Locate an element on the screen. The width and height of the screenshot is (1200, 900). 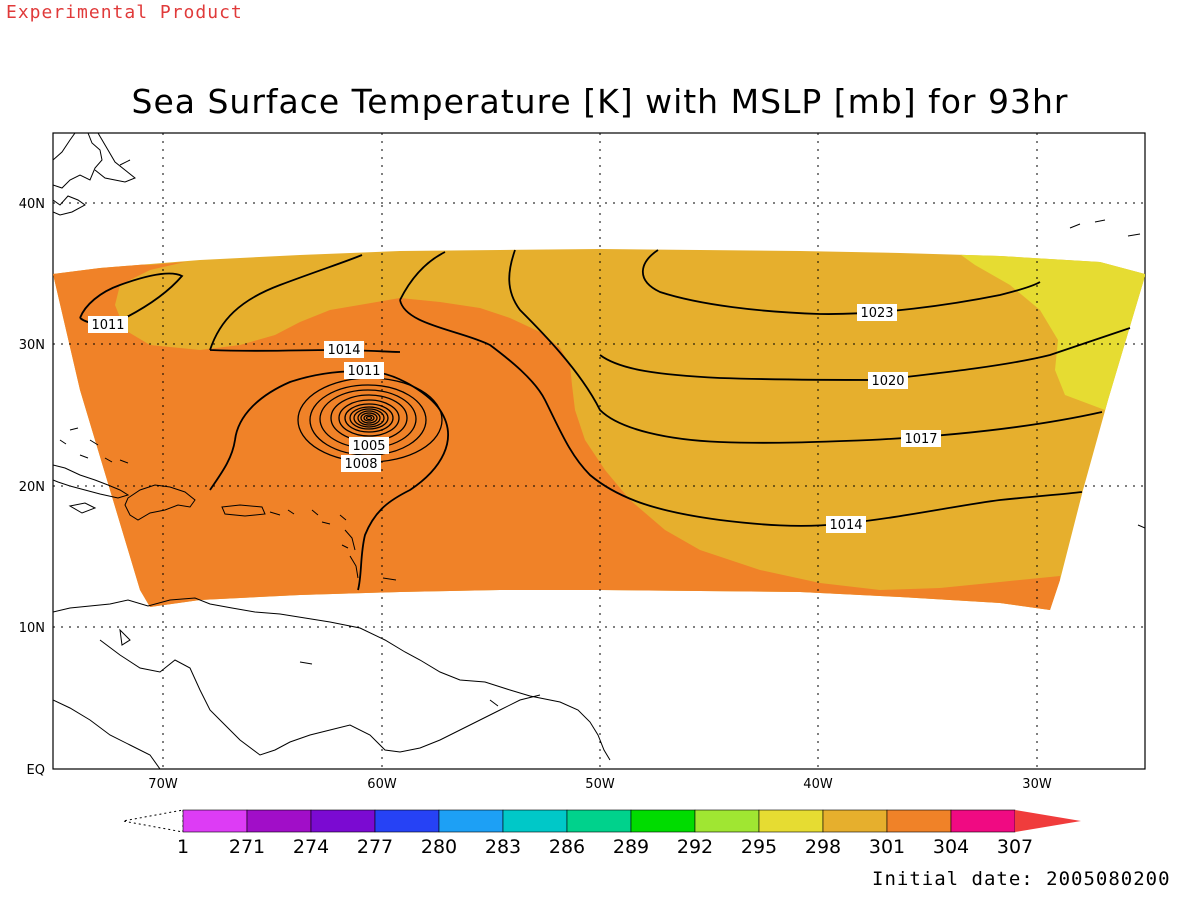
lesser-antilles is located at coordinates (333, 545).